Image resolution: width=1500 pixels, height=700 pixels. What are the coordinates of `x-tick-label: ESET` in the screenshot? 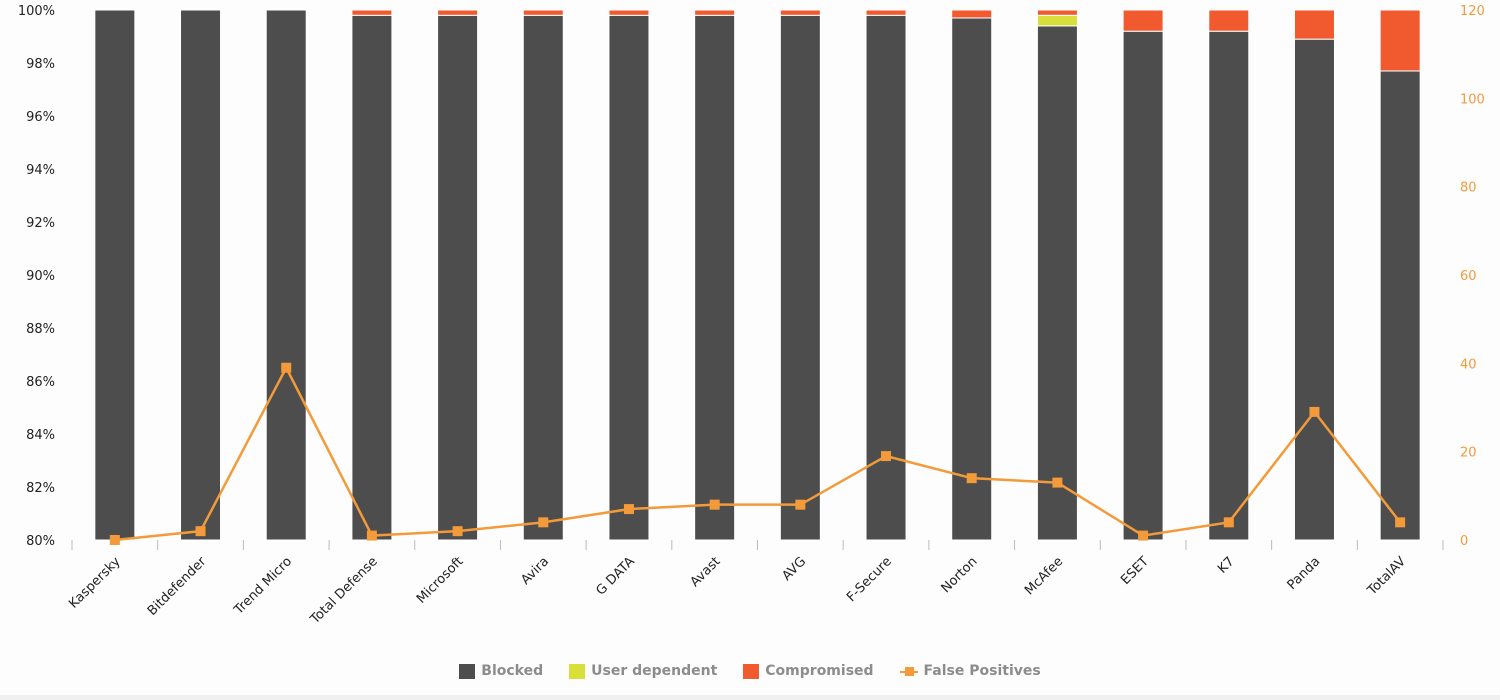 It's located at (1135, 571).